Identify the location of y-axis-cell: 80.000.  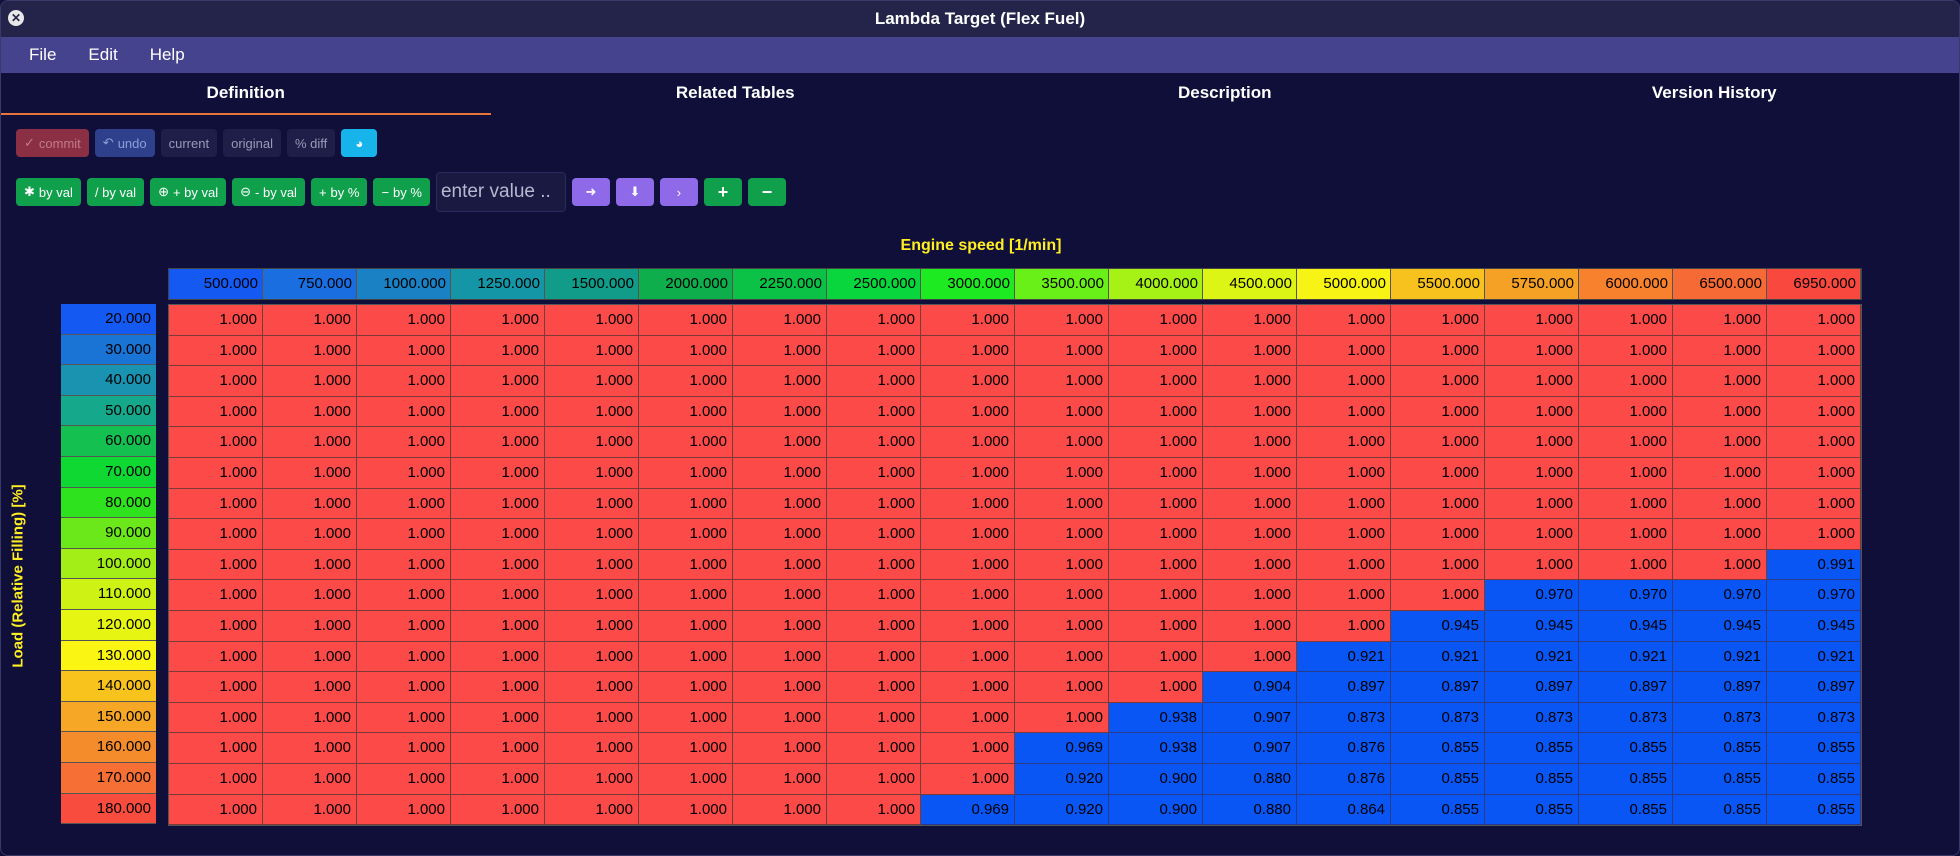
(108, 503).